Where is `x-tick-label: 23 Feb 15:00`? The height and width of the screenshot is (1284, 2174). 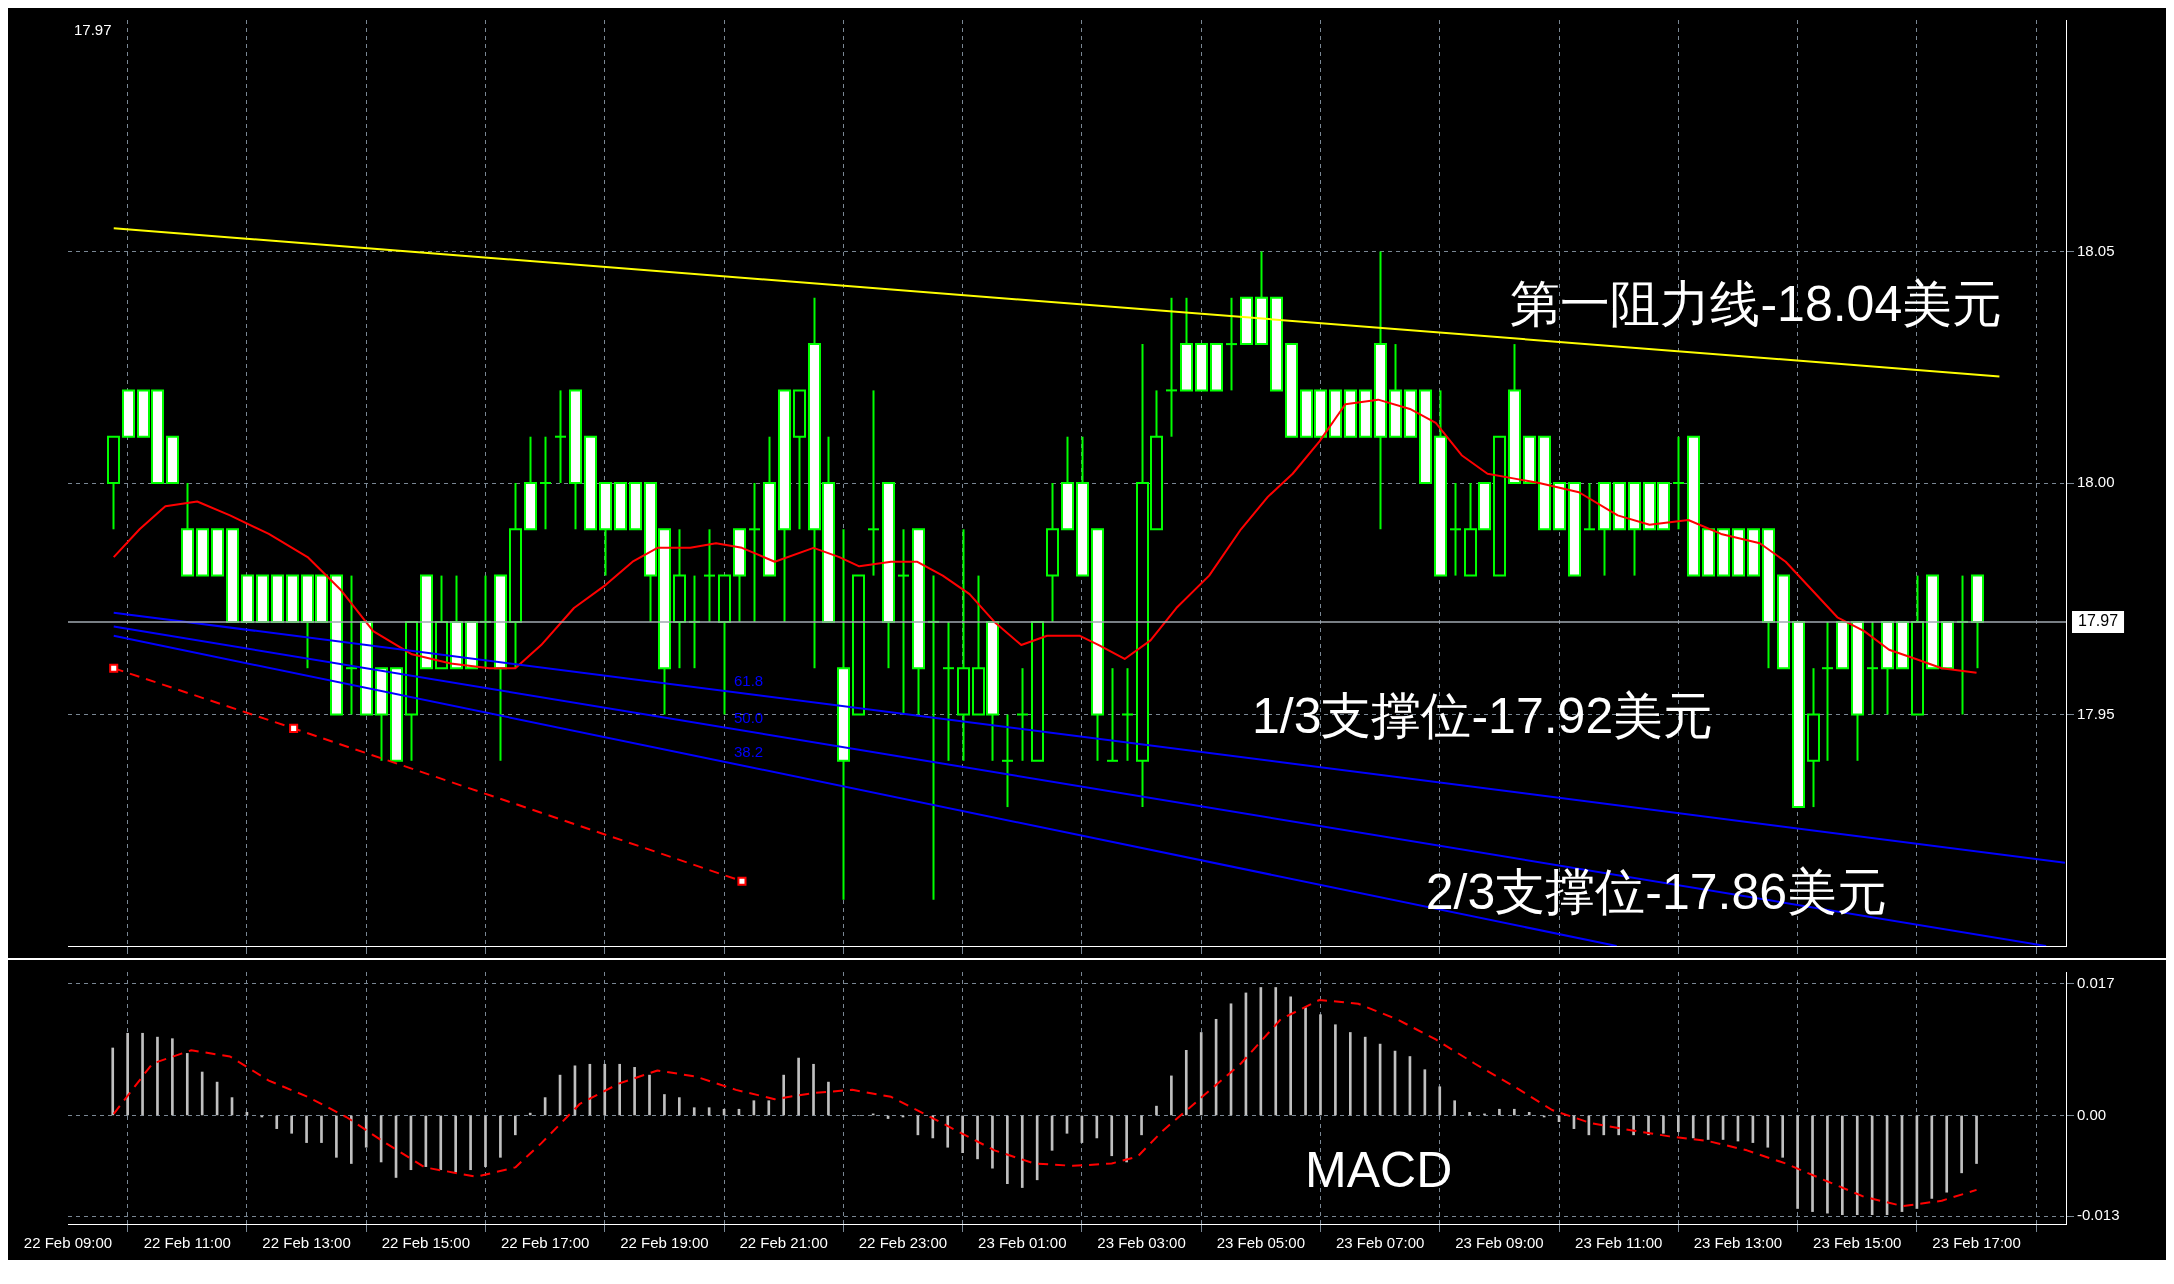 x-tick-label: 23 Feb 15:00 is located at coordinates (1857, 1243).